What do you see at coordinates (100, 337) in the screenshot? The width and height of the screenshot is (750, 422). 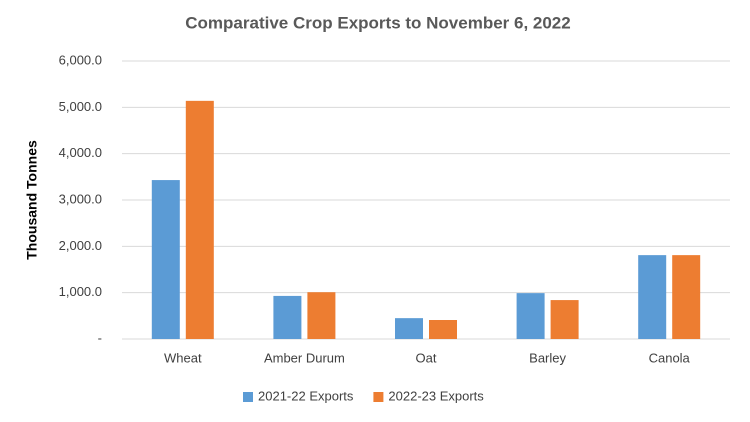 I see `y-tick-label: -` at bounding box center [100, 337].